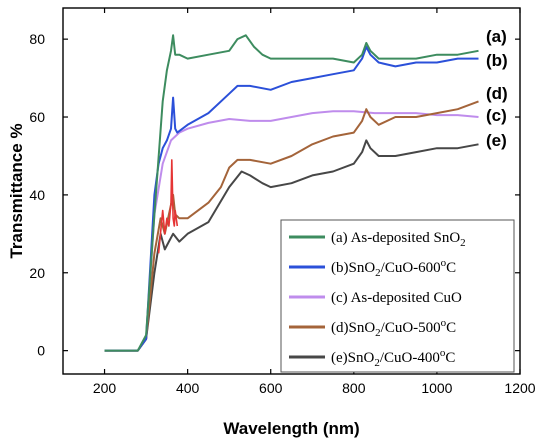 The image size is (550, 444). I want to click on series-tag-2: (b), so click(497, 60).